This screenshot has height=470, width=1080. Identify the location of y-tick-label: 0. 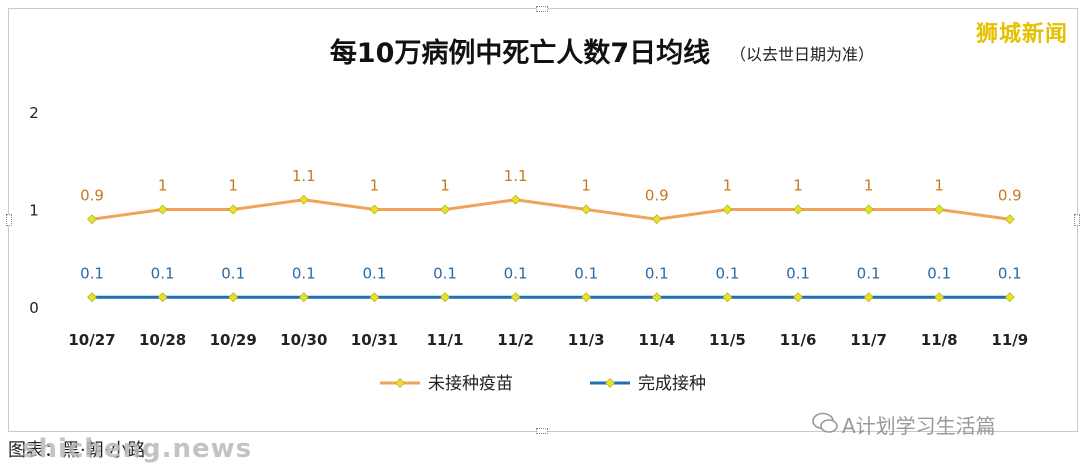
(34, 308).